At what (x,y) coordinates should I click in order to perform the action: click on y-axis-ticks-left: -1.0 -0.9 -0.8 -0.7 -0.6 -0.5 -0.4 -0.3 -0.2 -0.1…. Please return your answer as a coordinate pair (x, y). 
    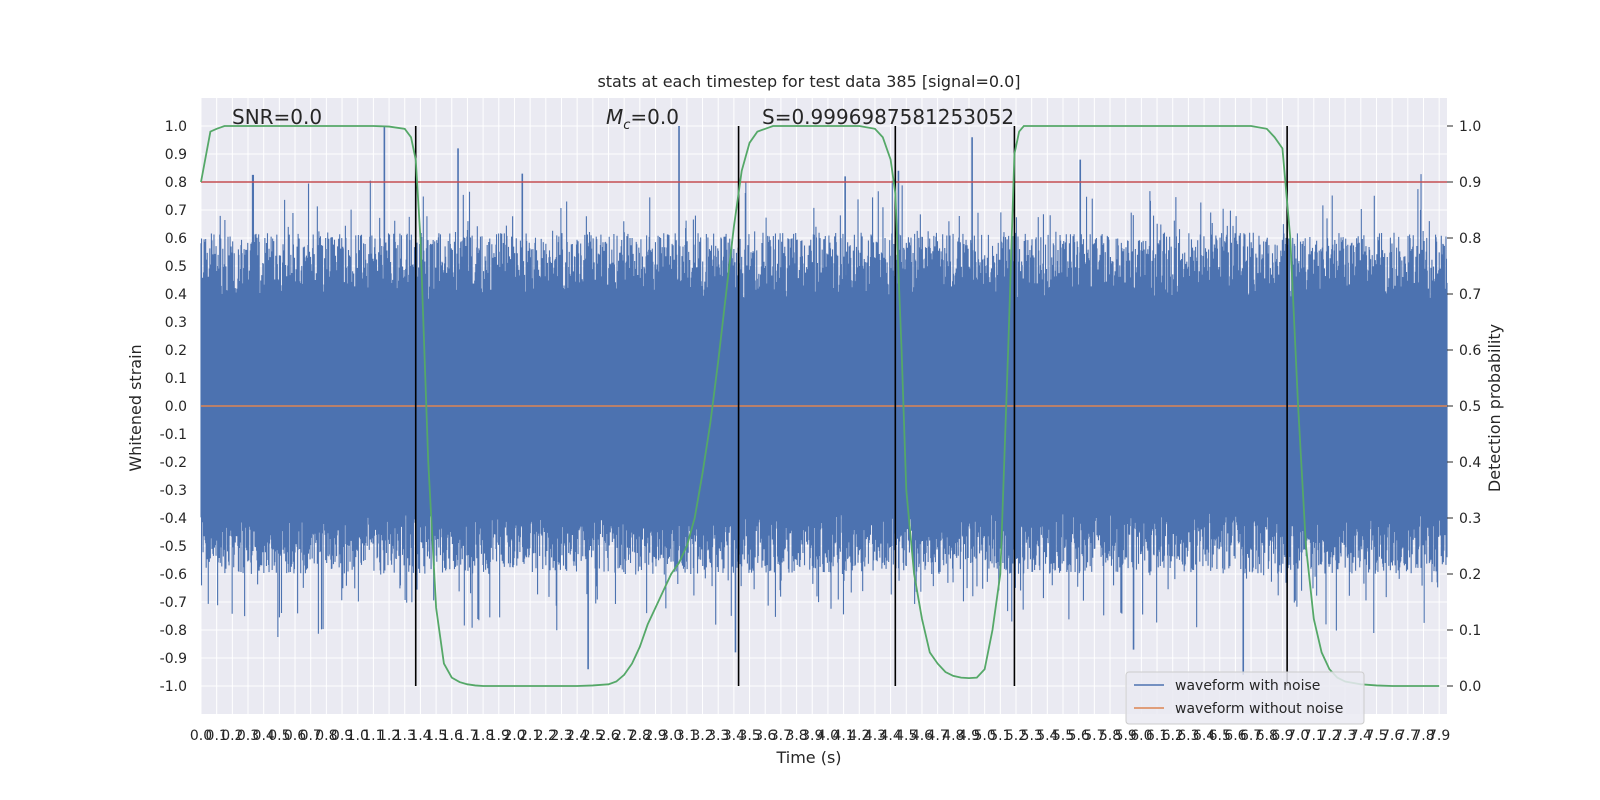
    Looking at the image, I should click on (173, 407).